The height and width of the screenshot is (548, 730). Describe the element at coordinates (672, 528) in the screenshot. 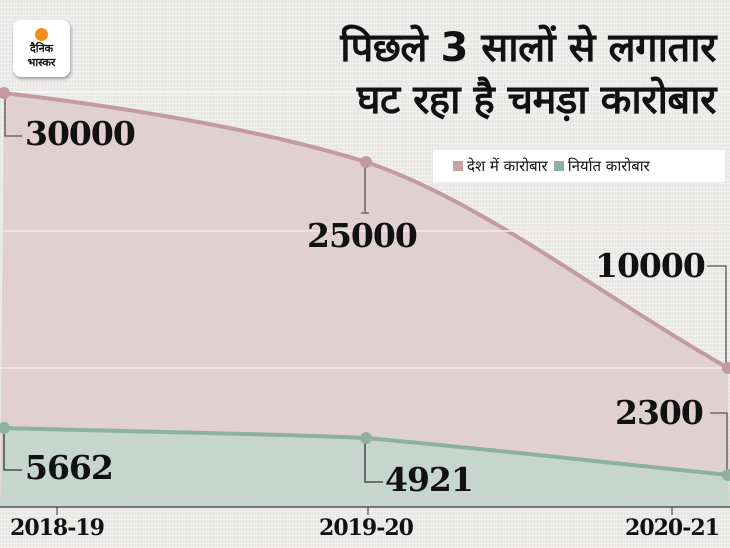

I see `x-label-2020-21: 2020-21` at that location.